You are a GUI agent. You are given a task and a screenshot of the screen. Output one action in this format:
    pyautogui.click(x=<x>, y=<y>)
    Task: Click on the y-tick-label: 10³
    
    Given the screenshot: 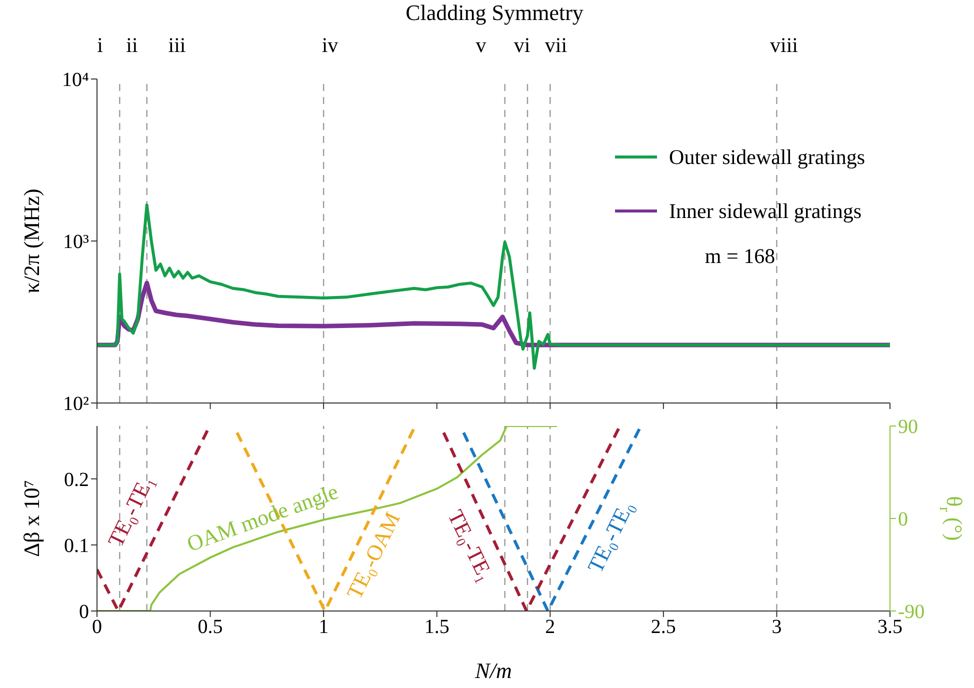 What is the action you would take?
    pyautogui.click(x=76, y=242)
    